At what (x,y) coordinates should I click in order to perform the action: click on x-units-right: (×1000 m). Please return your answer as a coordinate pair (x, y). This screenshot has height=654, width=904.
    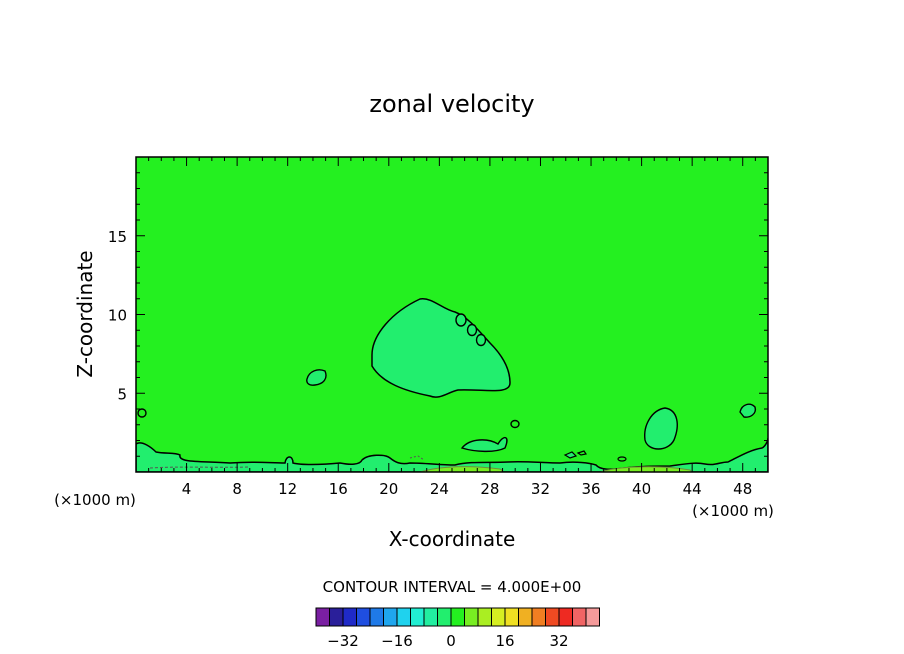
    Looking at the image, I should click on (733, 511).